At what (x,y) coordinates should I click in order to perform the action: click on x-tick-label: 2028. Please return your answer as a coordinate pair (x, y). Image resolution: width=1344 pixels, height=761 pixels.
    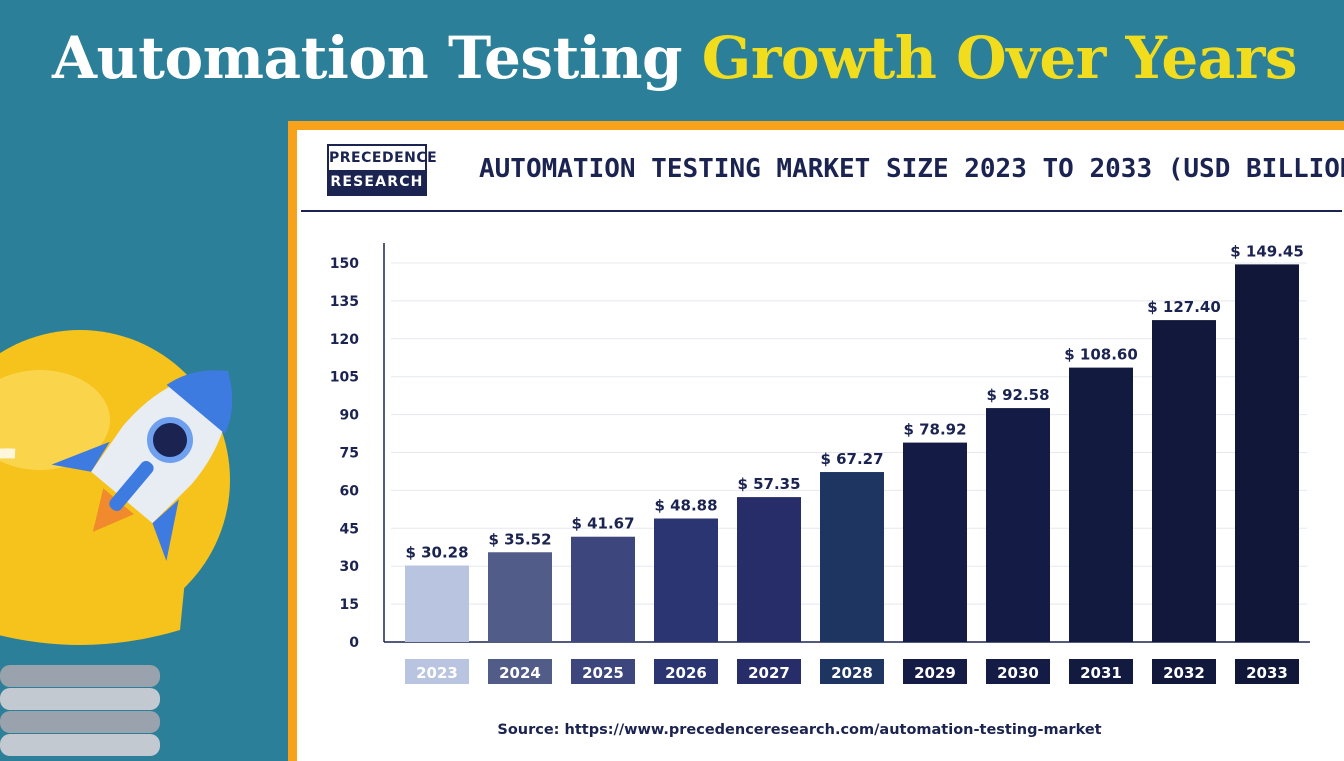
    Looking at the image, I should click on (852, 673).